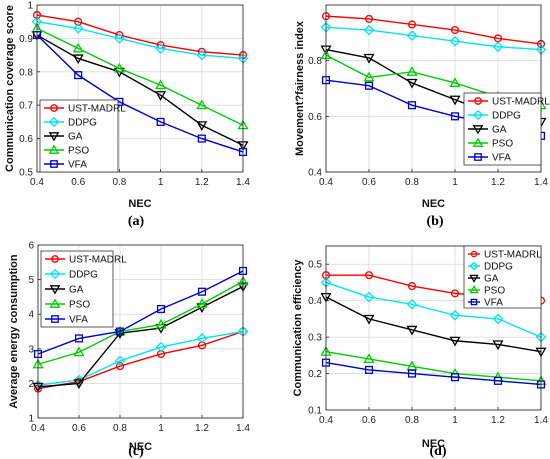  Describe the element at coordinates (437, 451) in the screenshot. I see `panel-label: (d)` at that location.